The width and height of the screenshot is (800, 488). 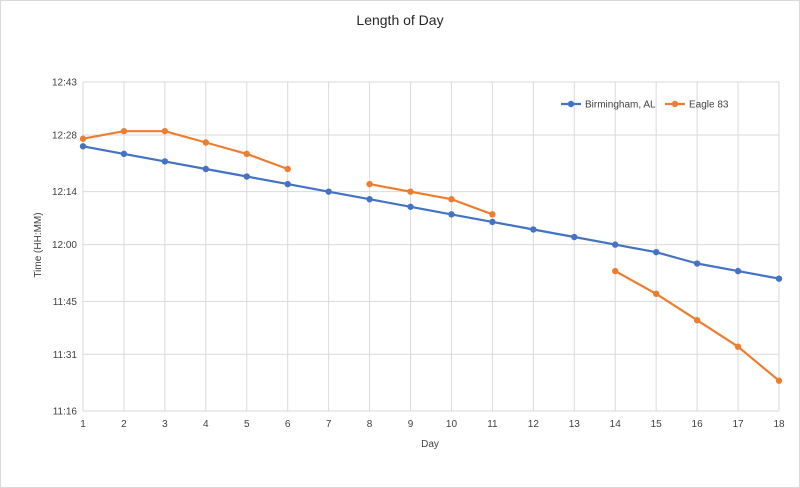 I want to click on x-tick-label: 2, so click(x=124, y=424).